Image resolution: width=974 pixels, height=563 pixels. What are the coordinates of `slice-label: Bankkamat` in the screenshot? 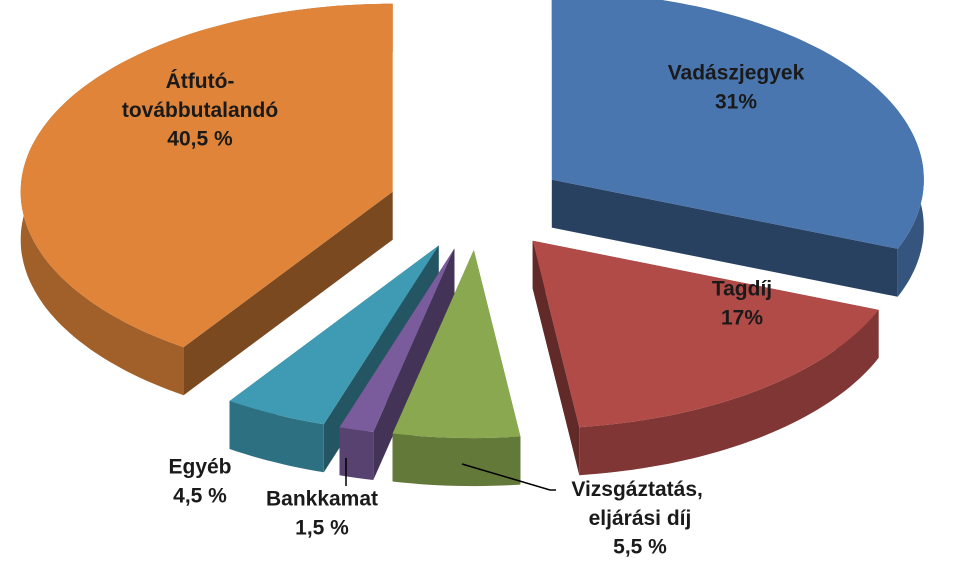 It's located at (322, 499).